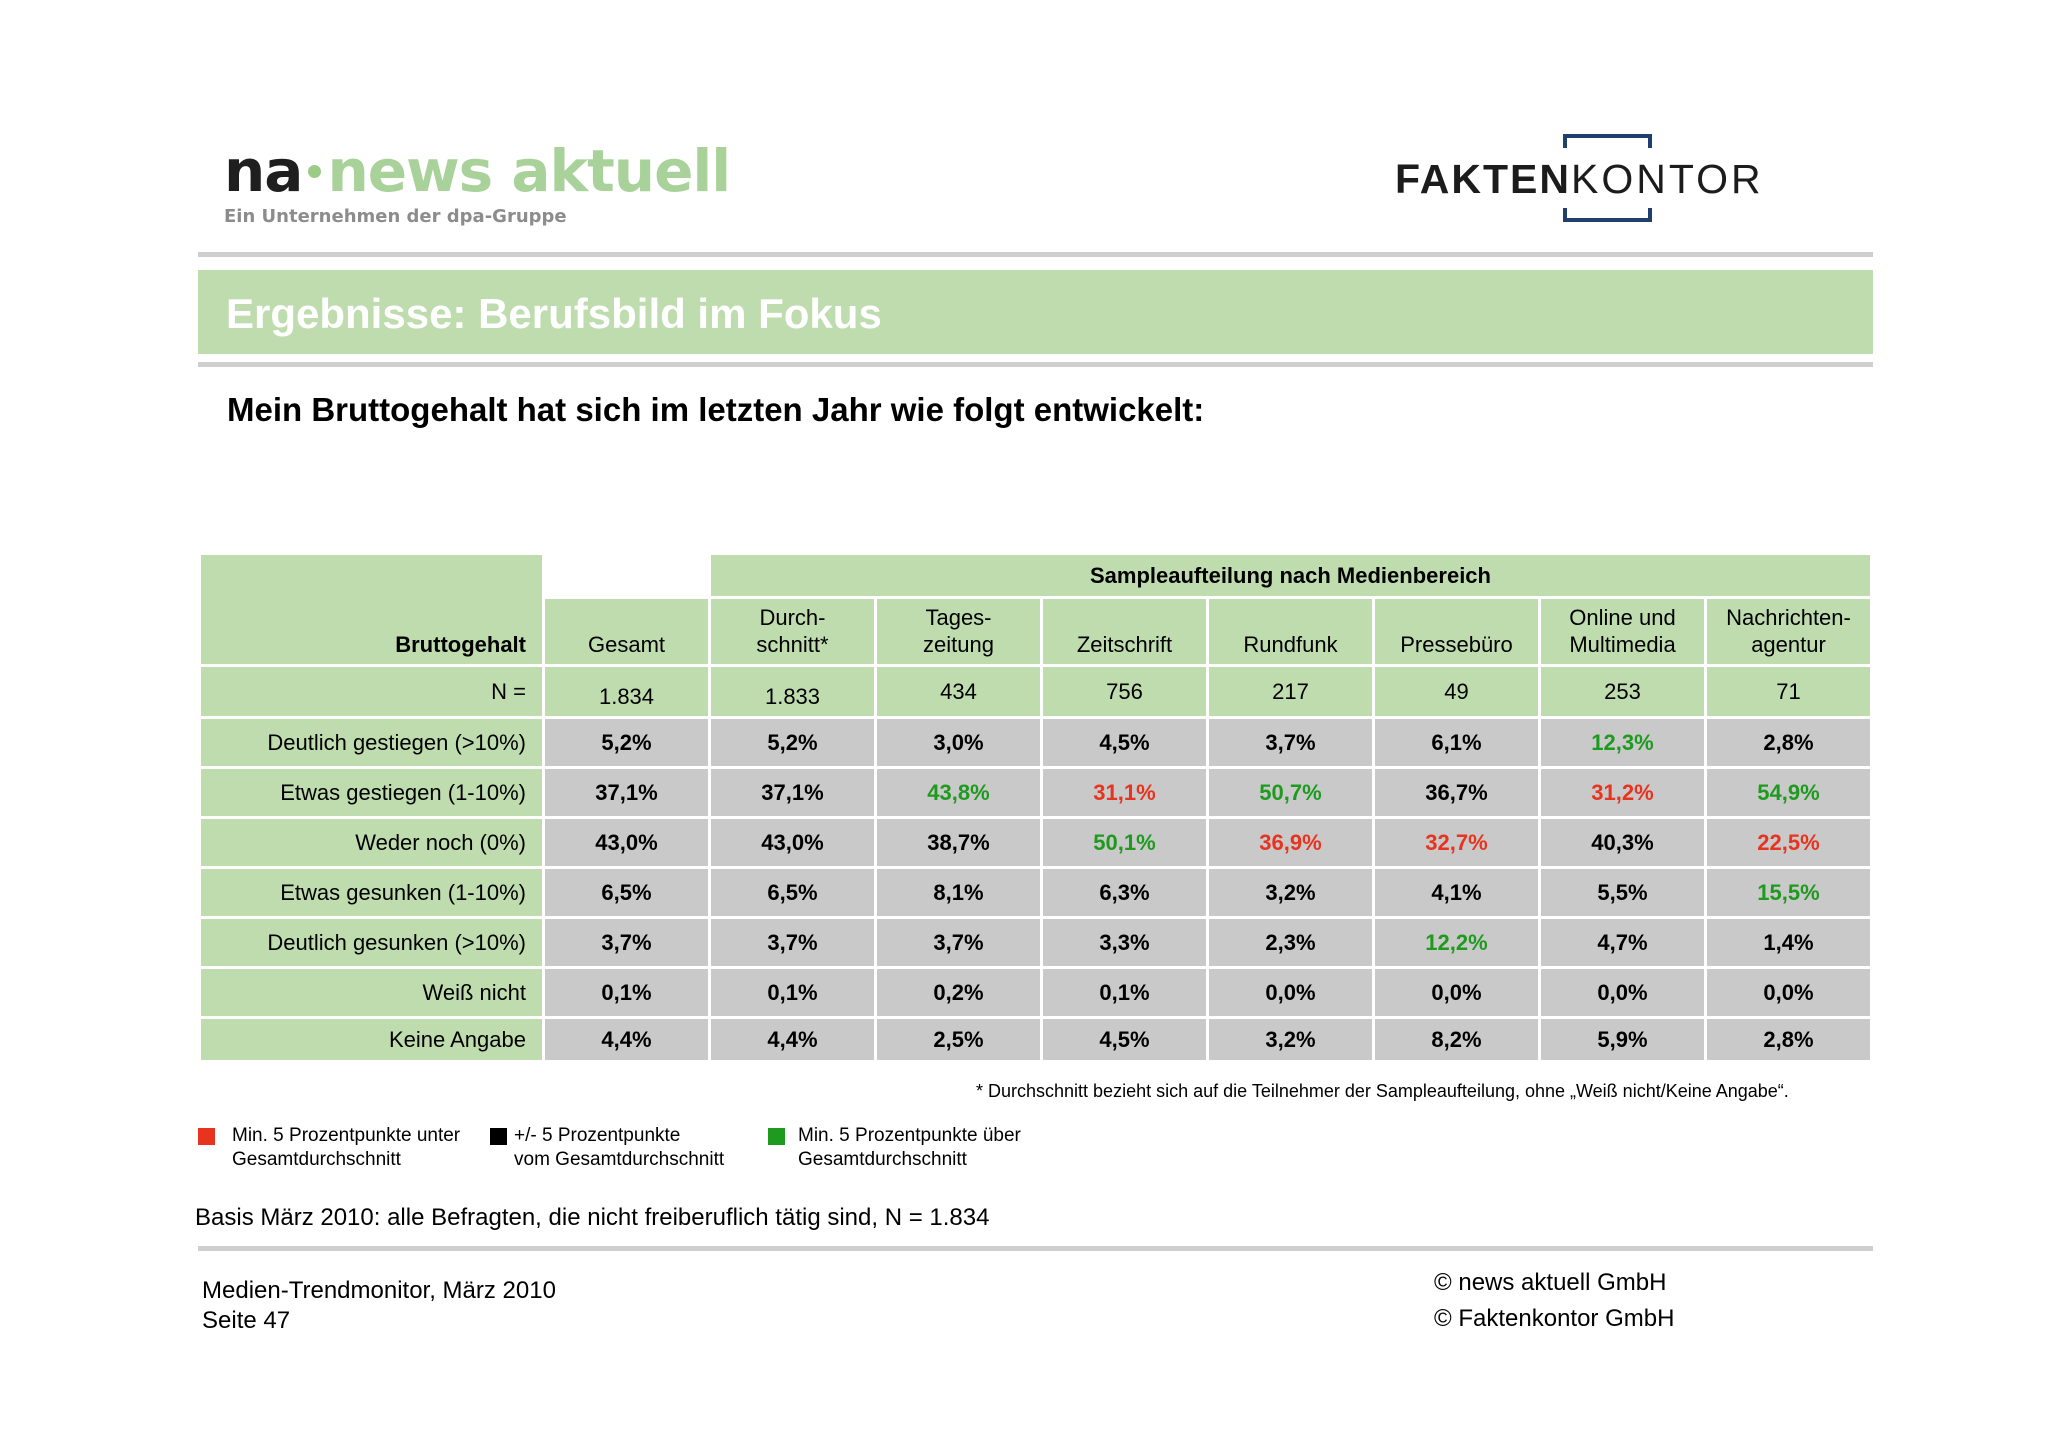 This screenshot has height=1447, width=2048. I want to click on row-header-cell: Bruttogehalt, so click(371, 609).